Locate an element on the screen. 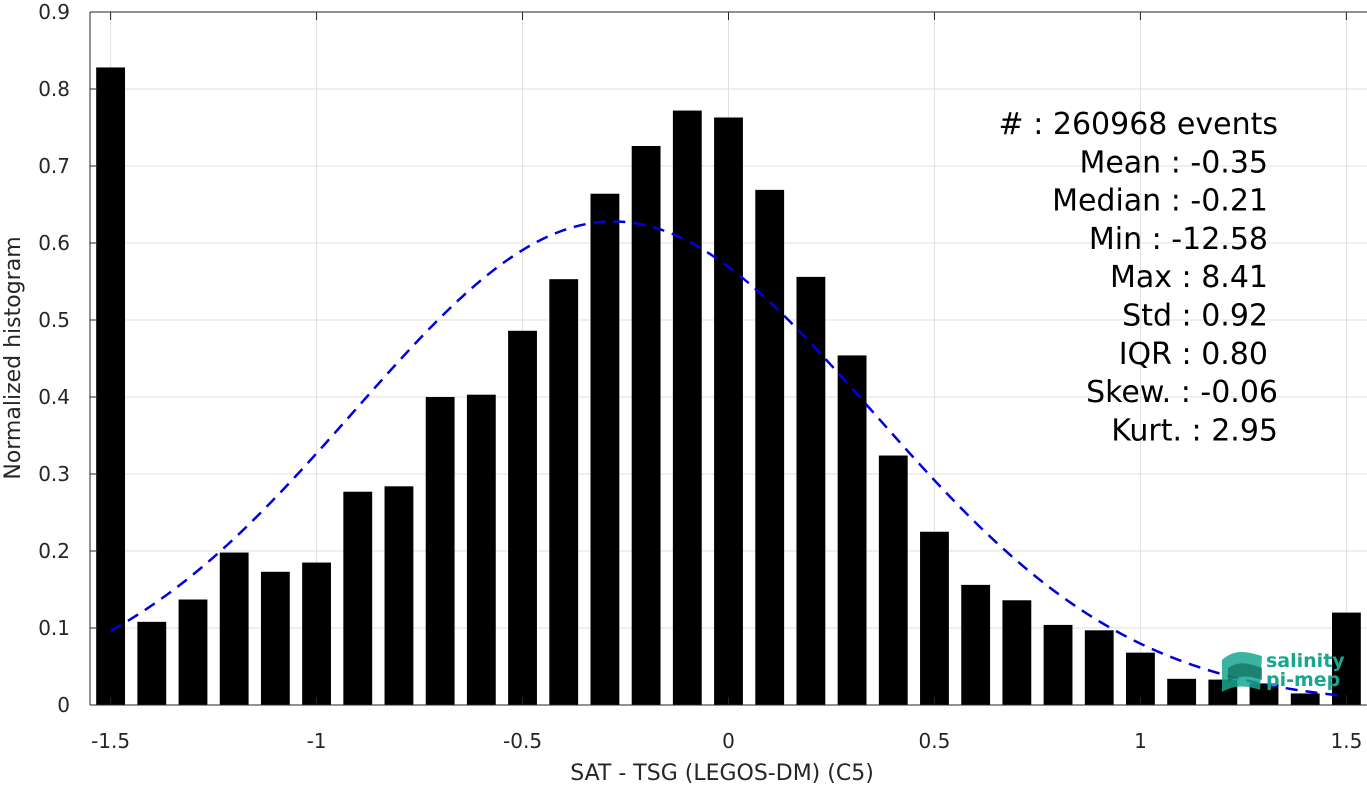  x-tick-label: 0 is located at coordinates (728, 741).